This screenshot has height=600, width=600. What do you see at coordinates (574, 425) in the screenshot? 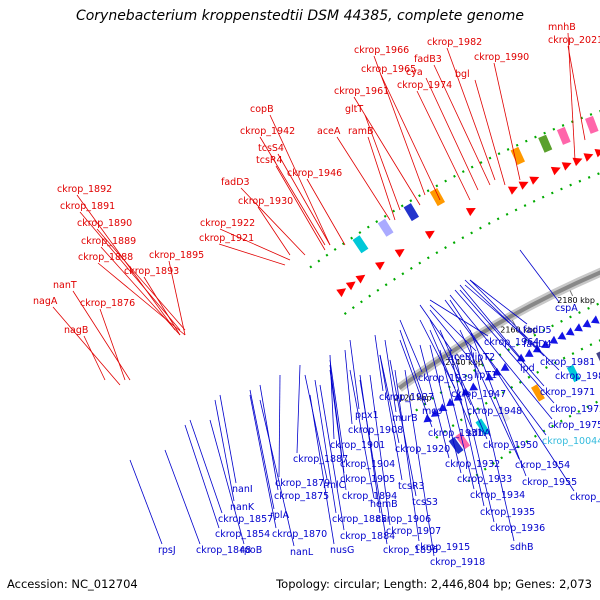
I see `gene-label-ckrop_1975: ckrop_1975` at bounding box center [574, 425].